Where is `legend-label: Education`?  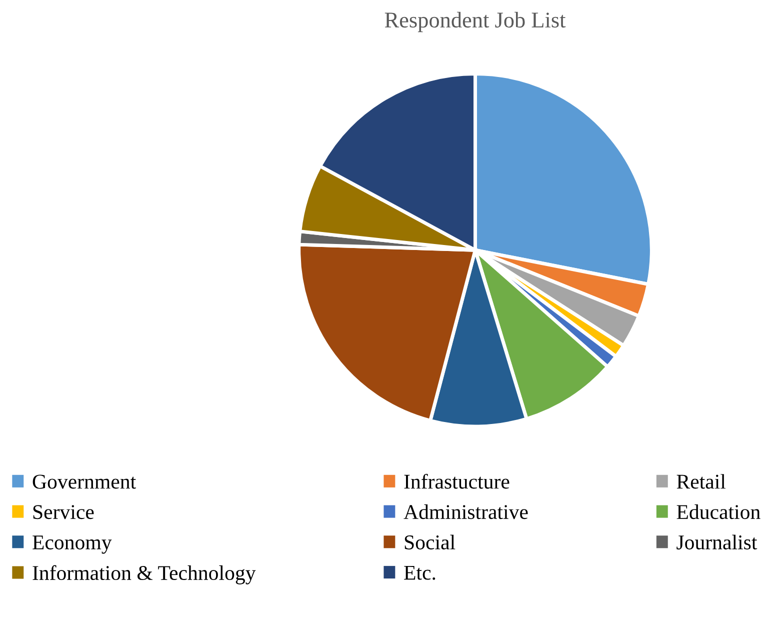 legend-label: Education is located at coordinates (718, 512).